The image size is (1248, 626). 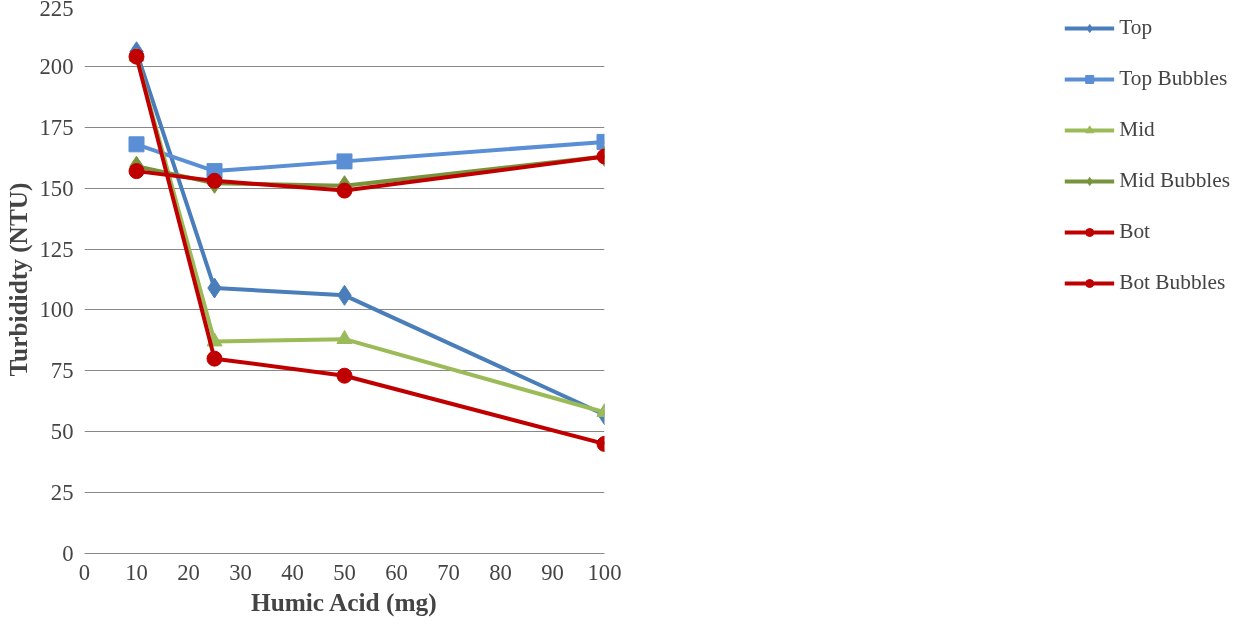 What do you see at coordinates (56, 249) in the screenshot?
I see `y-tick-label: 125` at bounding box center [56, 249].